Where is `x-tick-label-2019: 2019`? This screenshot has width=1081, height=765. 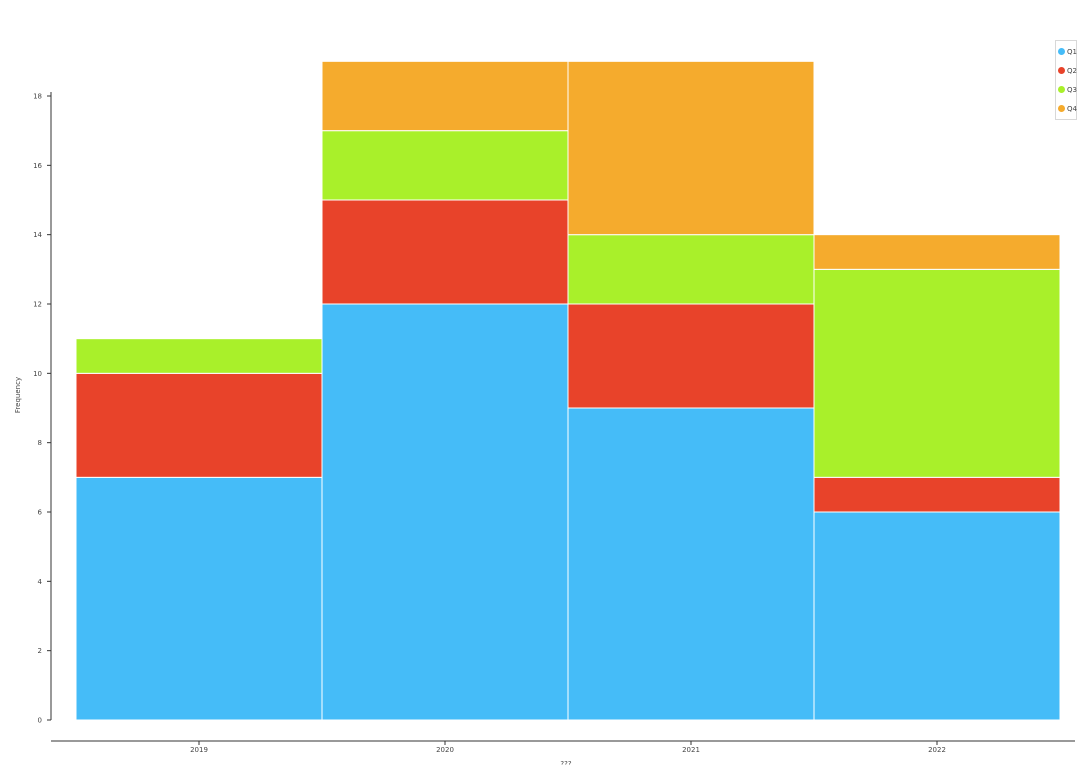 x-tick-label-2019: 2019 is located at coordinates (199, 750).